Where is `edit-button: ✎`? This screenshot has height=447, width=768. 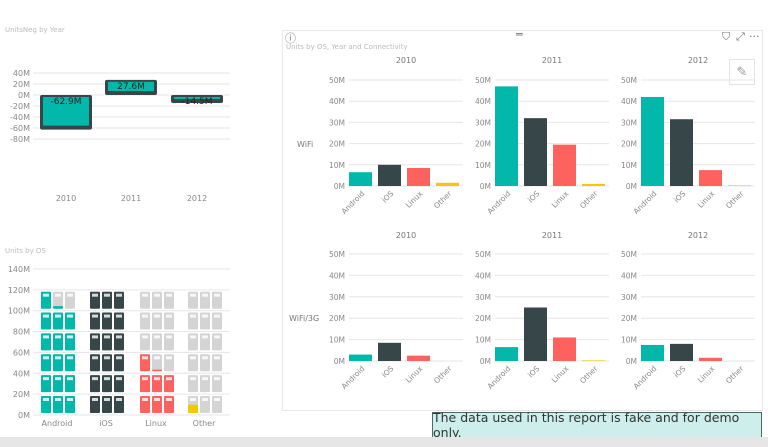
edit-button: ✎ is located at coordinates (742, 72).